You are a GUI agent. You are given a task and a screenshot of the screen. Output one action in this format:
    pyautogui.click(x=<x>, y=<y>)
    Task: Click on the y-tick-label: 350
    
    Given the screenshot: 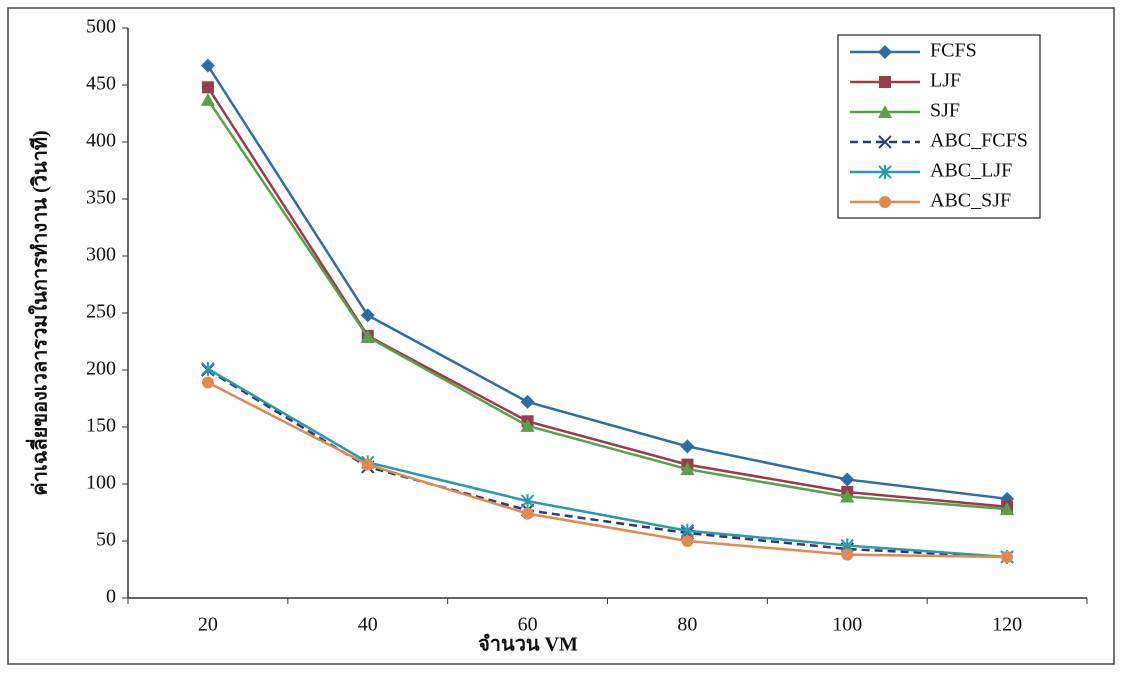 What is the action you would take?
    pyautogui.click(x=101, y=198)
    